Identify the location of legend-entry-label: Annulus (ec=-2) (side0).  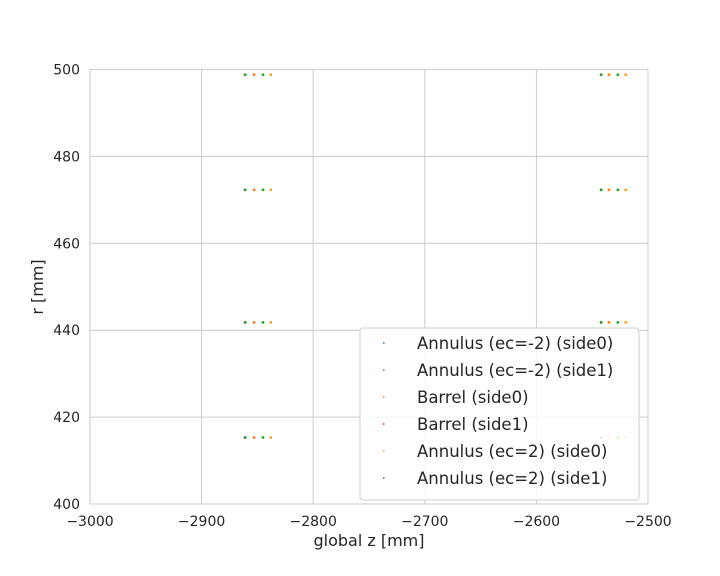
(515, 343).